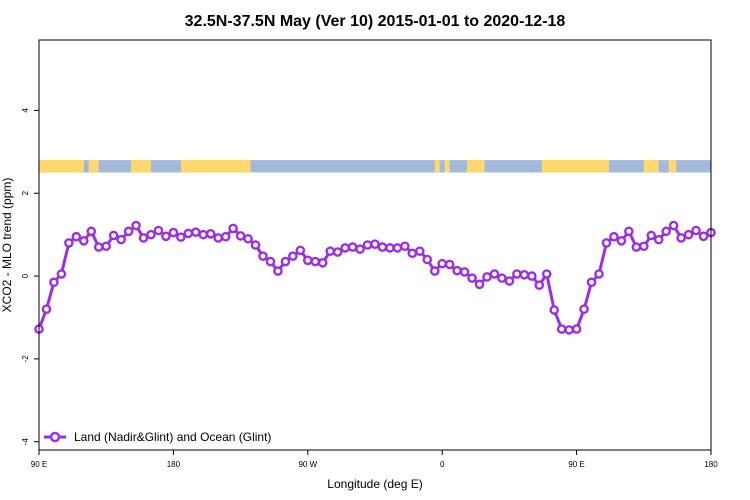 Image resolution: width=750 pixels, height=500 pixels. What do you see at coordinates (25, 442) in the screenshot?
I see `y-tick-label: -4` at bounding box center [25, 442].